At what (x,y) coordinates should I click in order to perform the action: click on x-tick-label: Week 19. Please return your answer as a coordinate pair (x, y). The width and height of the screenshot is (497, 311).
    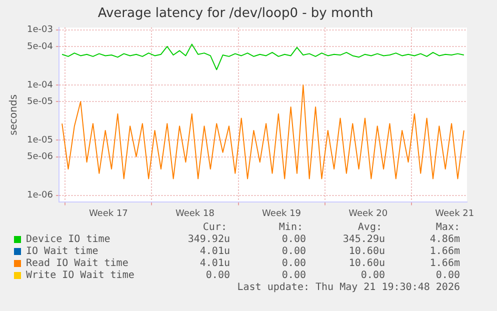
    Looking at the image, I should click on (282, 213).